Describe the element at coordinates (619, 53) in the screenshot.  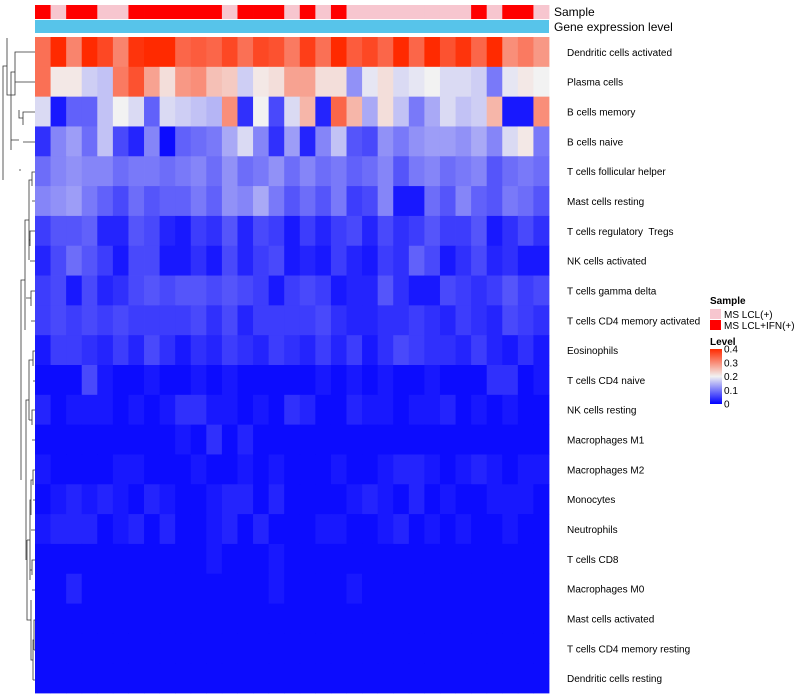
I see `row-label: Dendritic cells activated` at that location.